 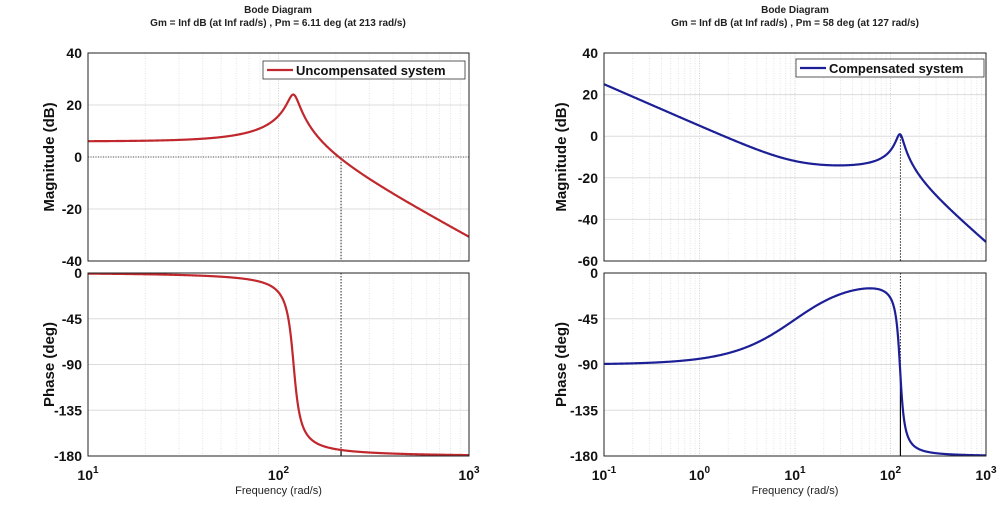 I want to click on x-tick-label: 10⁻¹, so click(x=604, y=474).